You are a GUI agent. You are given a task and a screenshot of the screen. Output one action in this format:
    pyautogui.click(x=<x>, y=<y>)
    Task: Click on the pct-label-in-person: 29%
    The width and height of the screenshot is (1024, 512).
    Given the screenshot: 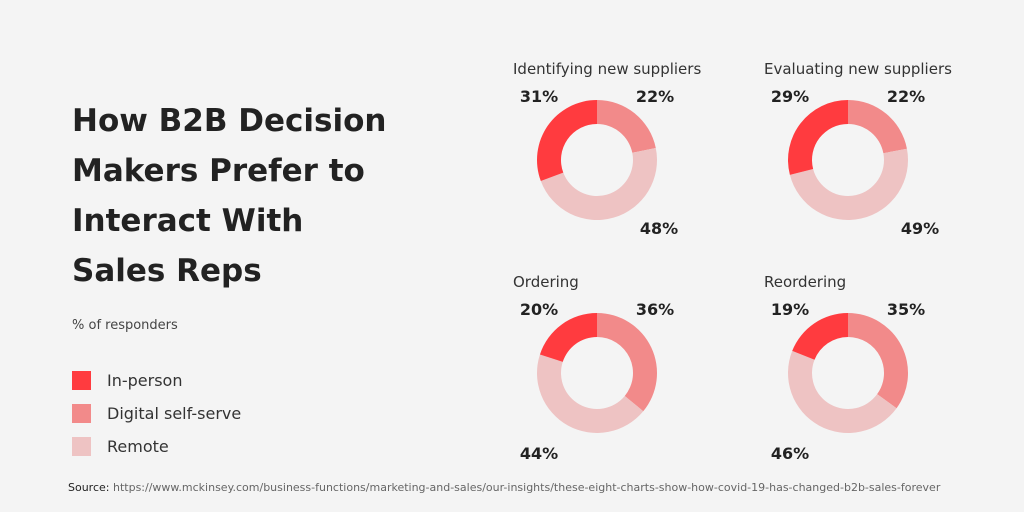 What is the action you would take?
    pyautogui.click(x=790, y=96)
    